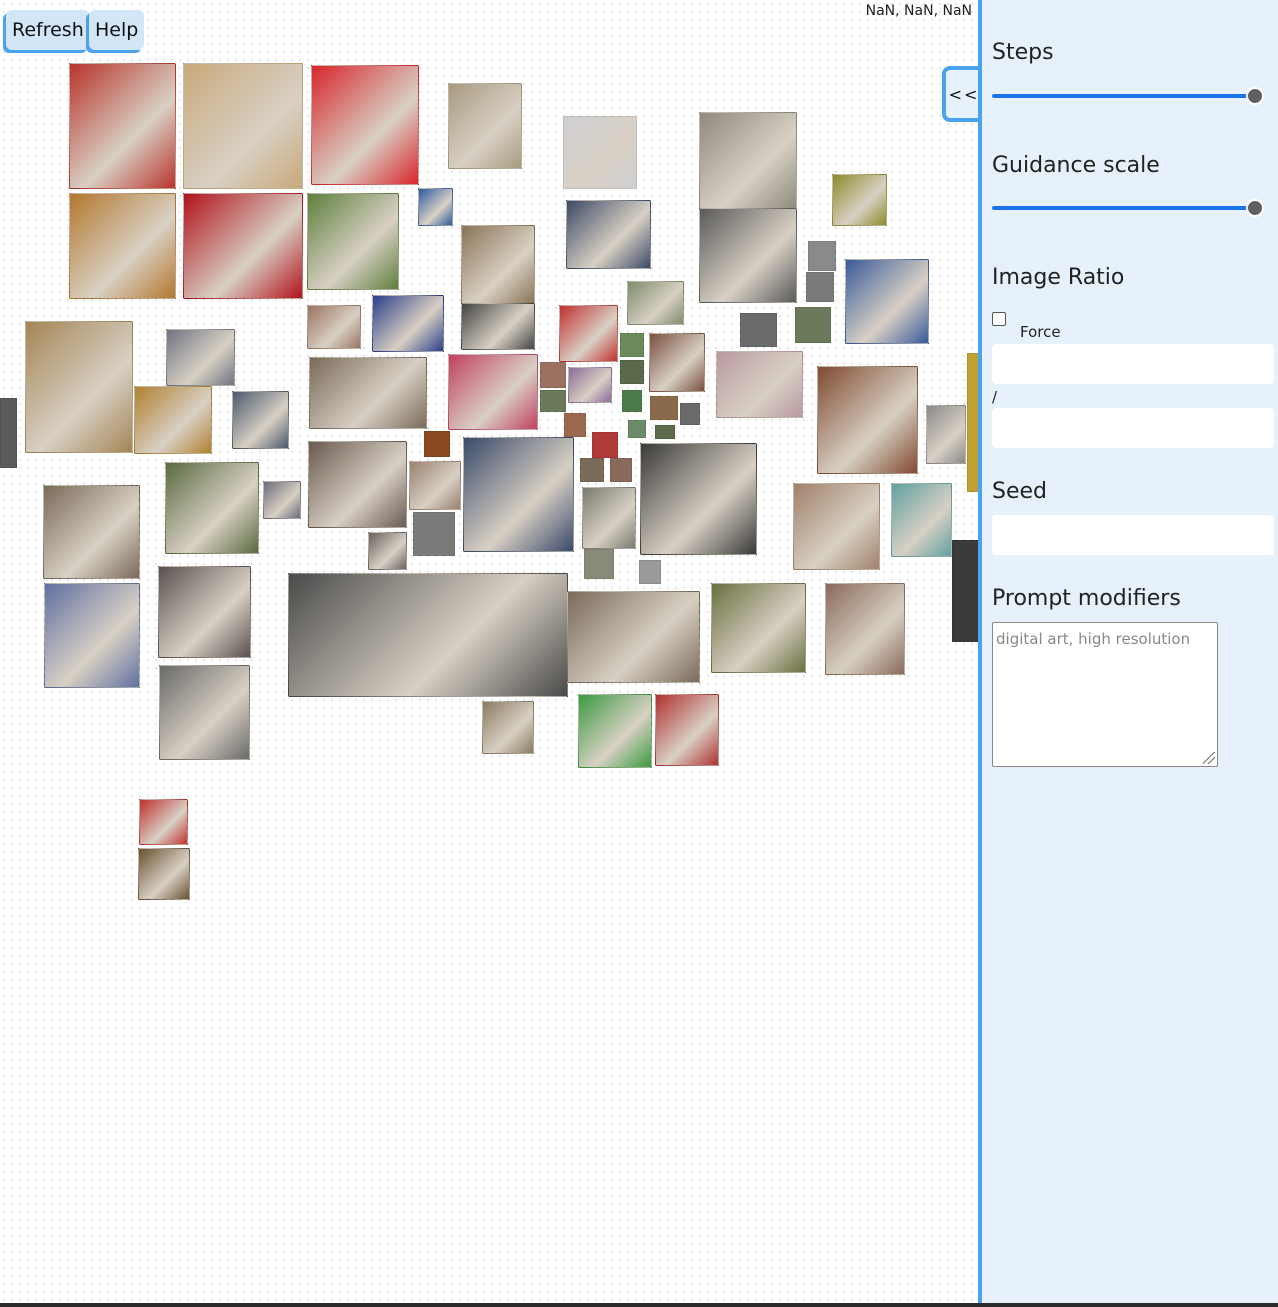 This screenshot has height=1307, width=1278. Describe the element at coordinates (698, 499) in the screenshot. I see `thumb-marx-large` at that location.